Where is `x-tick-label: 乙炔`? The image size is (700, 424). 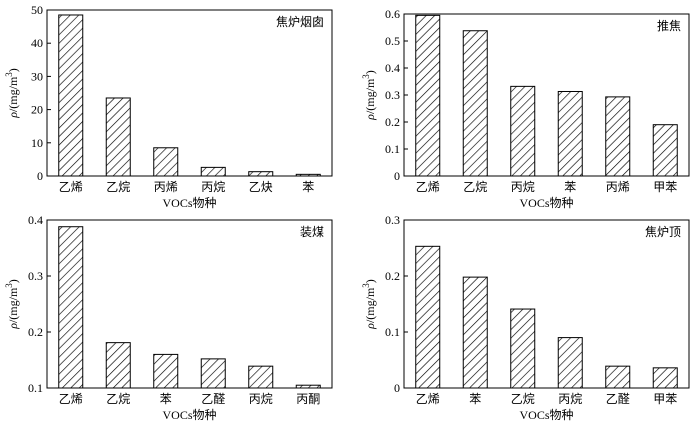 x-tick-label: 乙炔 is located at coordinates (261, 187).